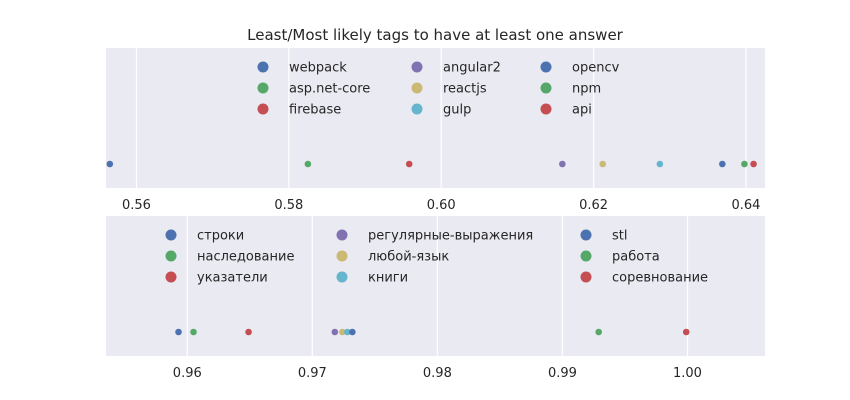 Image resolution: width=850 pixels, height=400 pixels. What do you see at coordinates (586, 89) in the screenshot?
I see `legend-label: npm` at bounding box center [586, 89].